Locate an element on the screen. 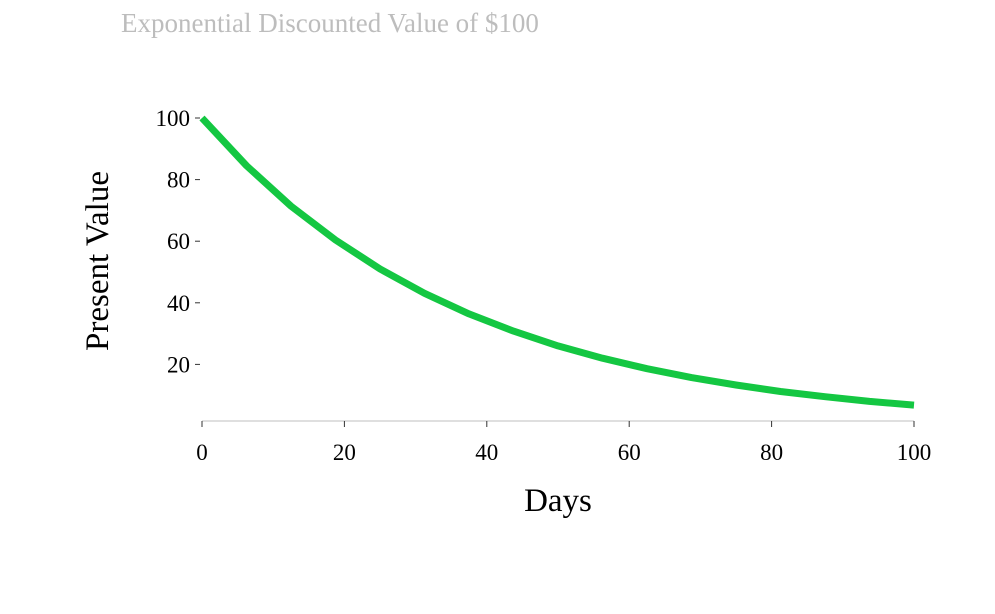 This screenshot has height=614, width=995. x-tick-label: 0 is located at coordinates (202, 452).